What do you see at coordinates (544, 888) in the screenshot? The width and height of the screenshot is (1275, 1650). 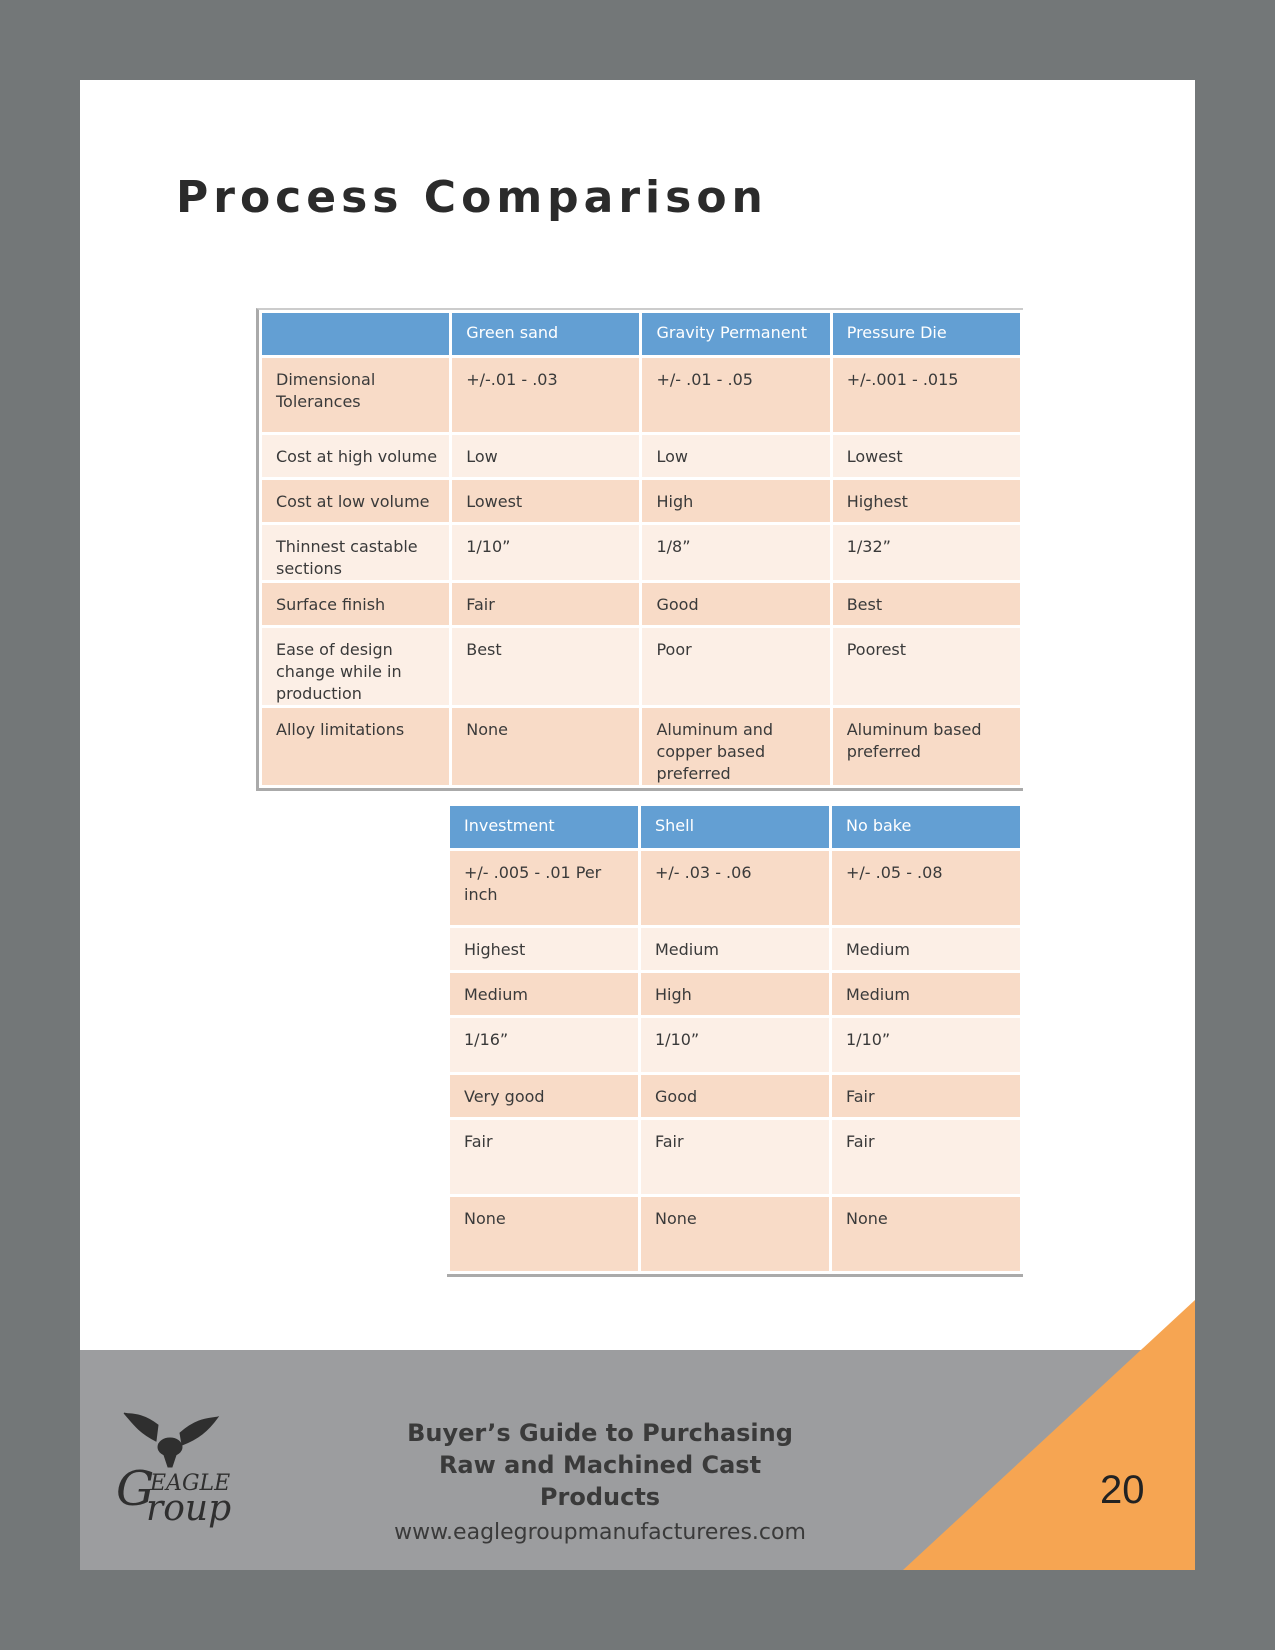 I see `table-cell: +/- .005 - .01 Per inch` at bounding box center [544, 888].